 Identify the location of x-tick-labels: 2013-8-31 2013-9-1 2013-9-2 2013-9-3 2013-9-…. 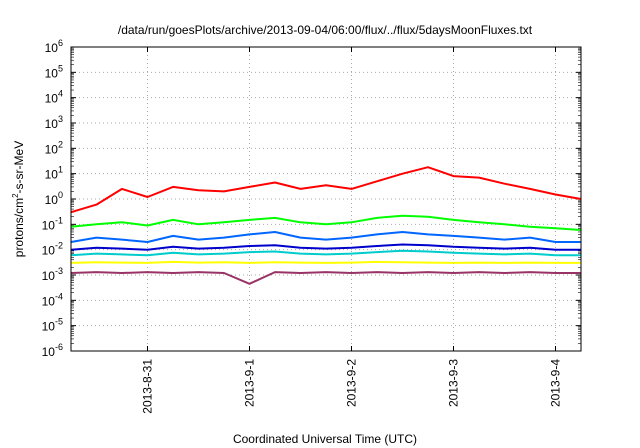
(352, 386).